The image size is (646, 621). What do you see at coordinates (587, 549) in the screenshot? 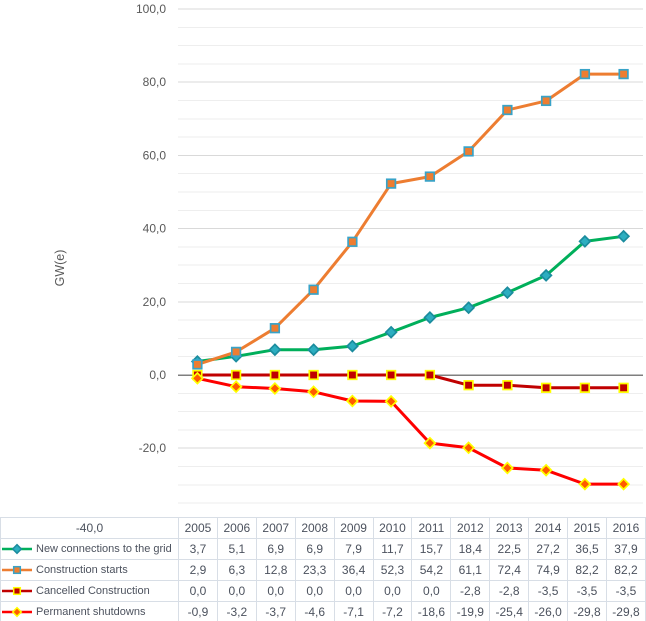
I see `value-cell: 36,5` at bounding box center [587, 549].